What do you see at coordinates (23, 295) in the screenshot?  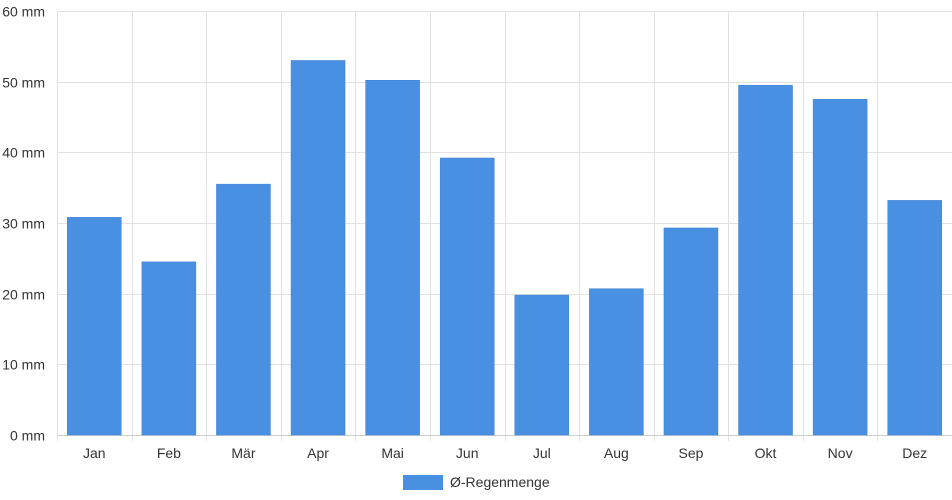 I see `y-tick-label: 20 mm` at bounding box center [23, 295].